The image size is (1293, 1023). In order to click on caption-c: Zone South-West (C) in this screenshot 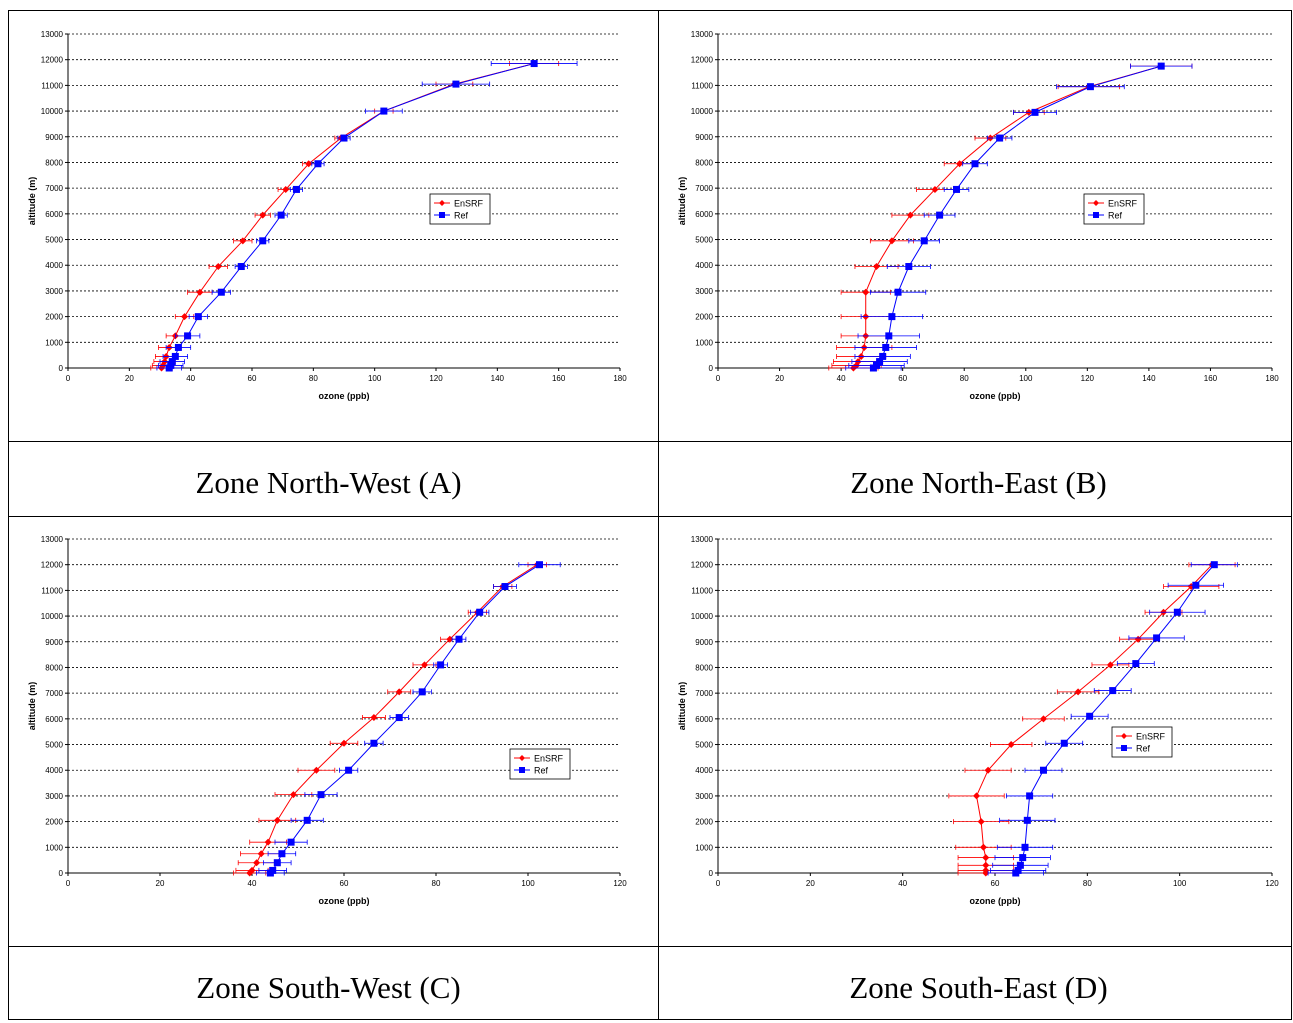, I will do `click(328, 987)`.